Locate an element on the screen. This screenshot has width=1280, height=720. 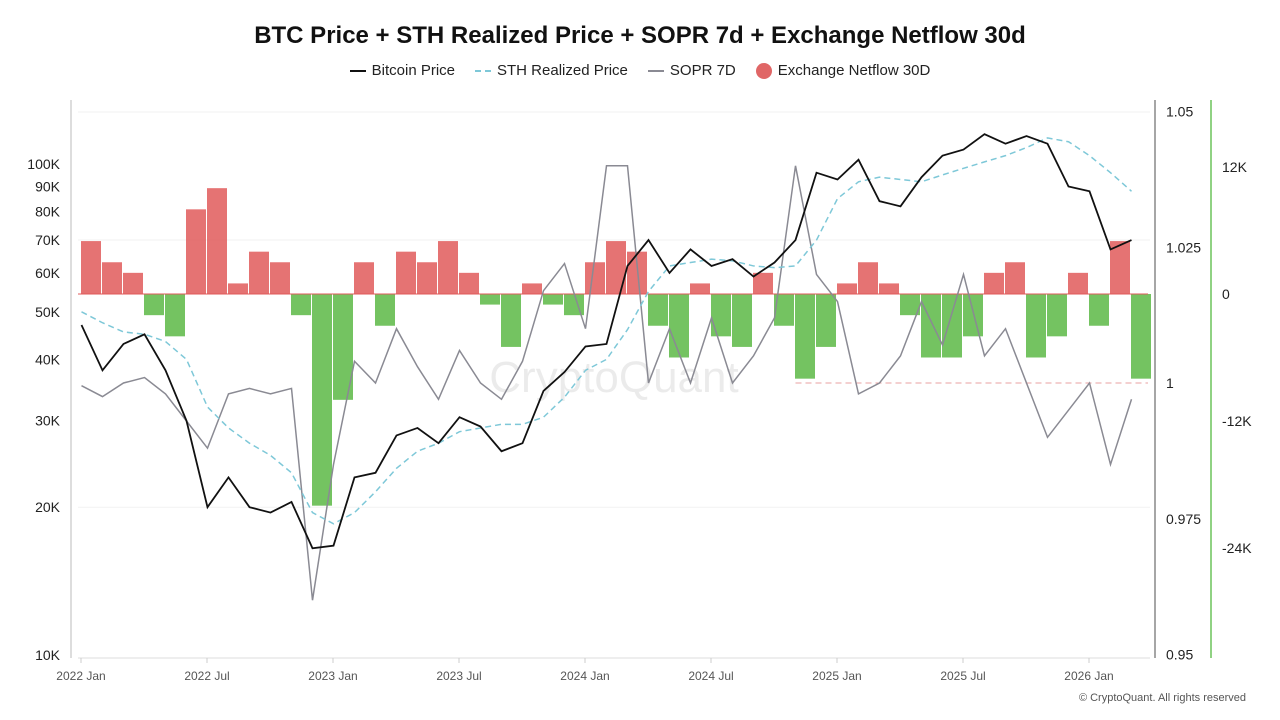
right-tick-label: 1 is located at coordinates (1170, 383).